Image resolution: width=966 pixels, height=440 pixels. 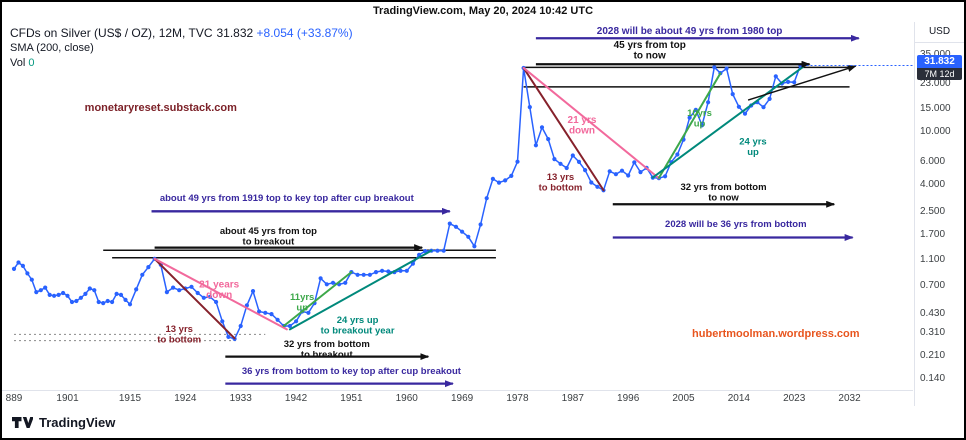 I want to click on brand-name: TradingView, so click(x=77, y=422).